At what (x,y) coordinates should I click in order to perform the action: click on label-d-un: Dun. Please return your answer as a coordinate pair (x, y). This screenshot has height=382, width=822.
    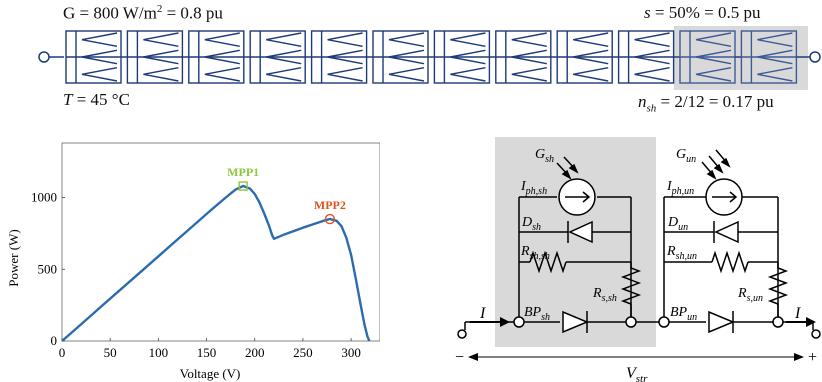
    Looking at the image, I should click on (677, 224).